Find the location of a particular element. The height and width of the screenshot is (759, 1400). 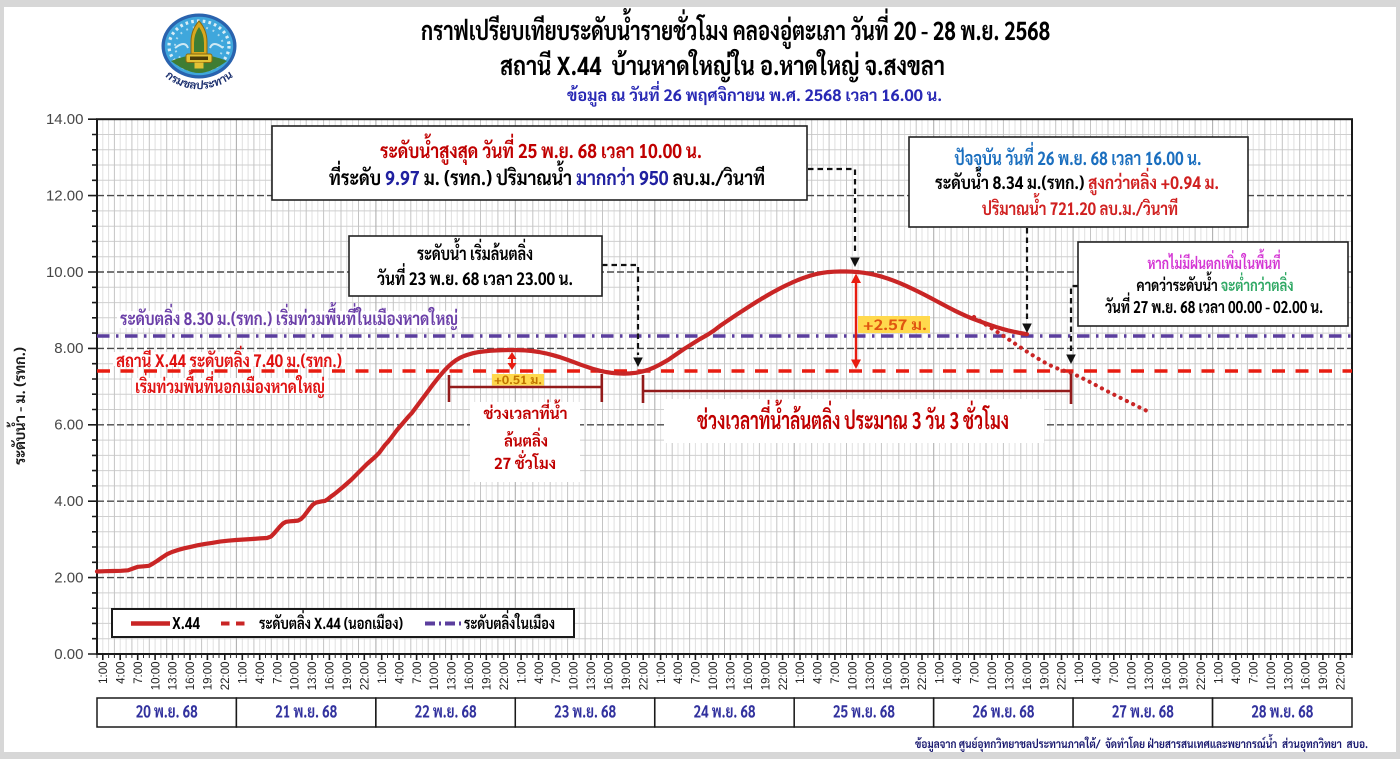

svg-text: 2.00 is located at coordinates (68, 577).